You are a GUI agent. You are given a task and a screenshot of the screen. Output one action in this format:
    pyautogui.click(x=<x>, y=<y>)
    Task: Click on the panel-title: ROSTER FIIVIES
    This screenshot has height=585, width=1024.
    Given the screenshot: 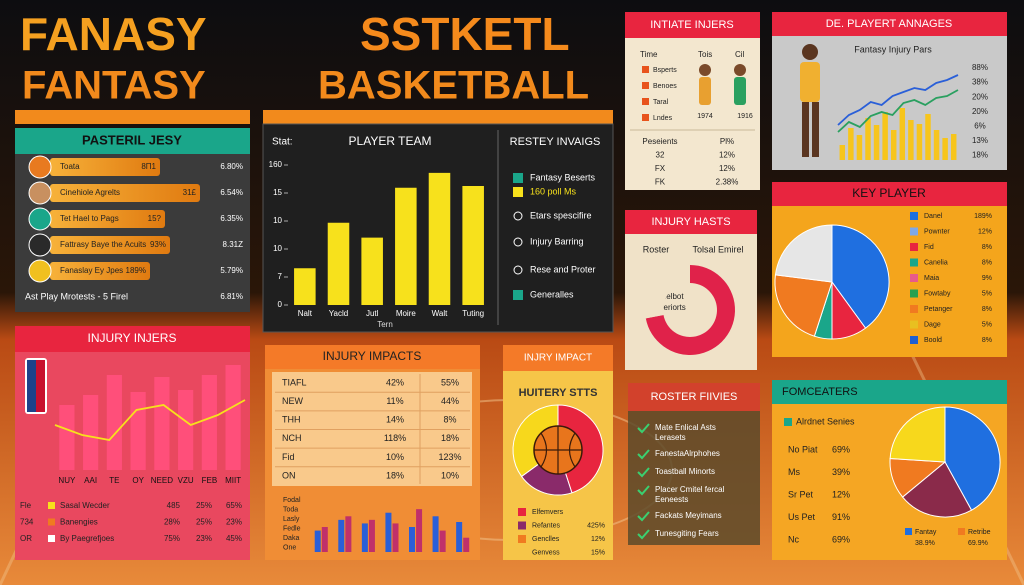 What is the action you would take?
    pyautogui.click(x=694, y=397)
    